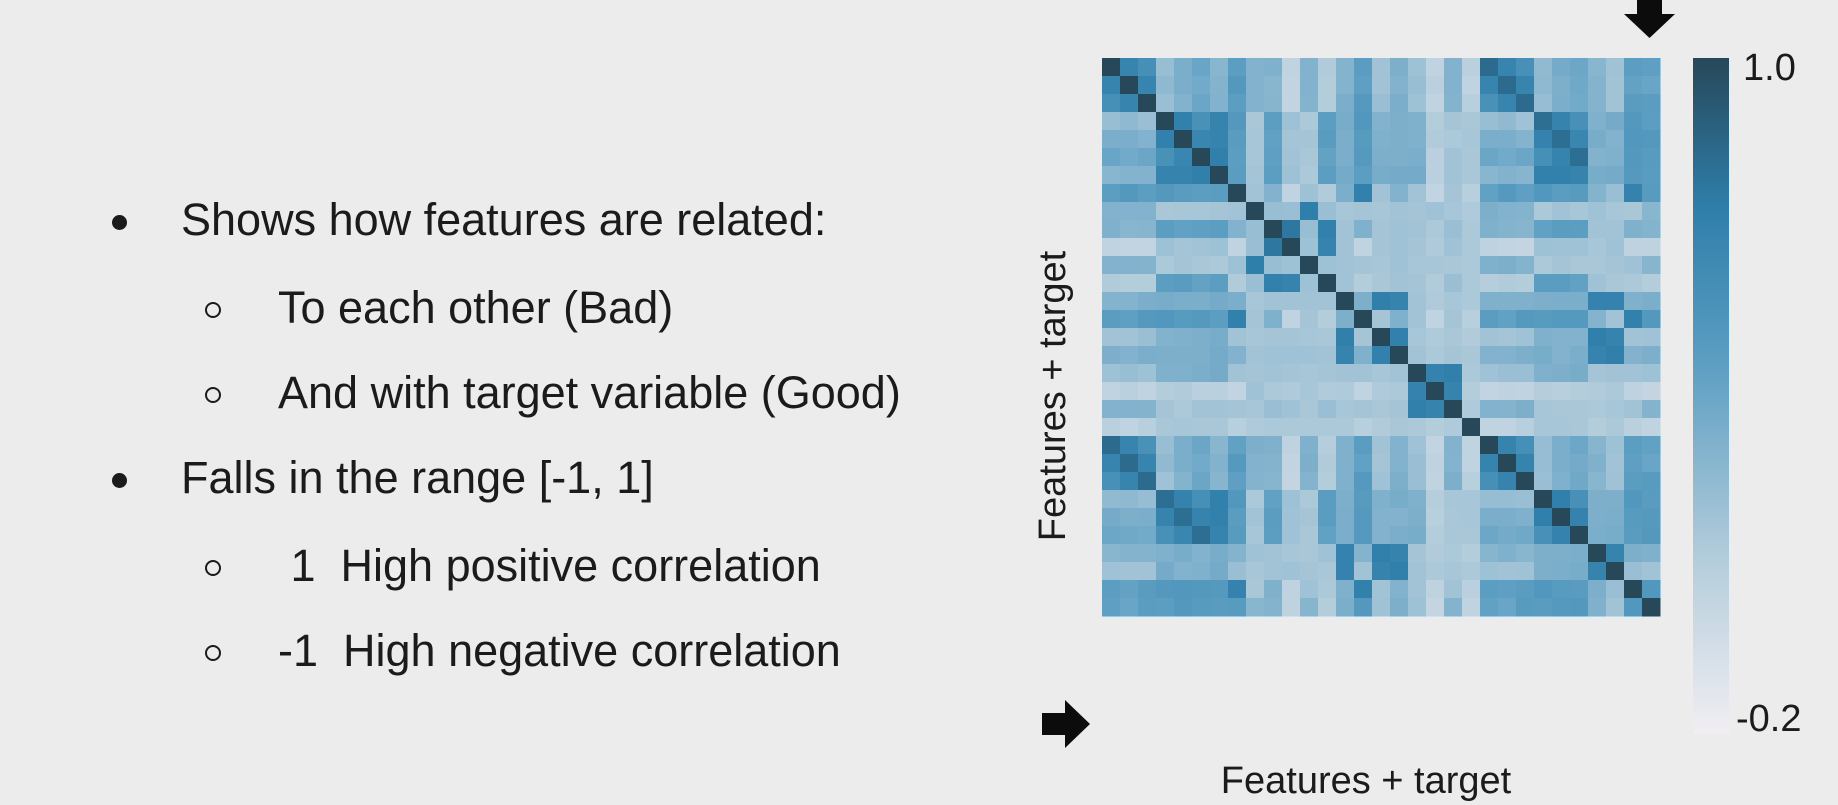  Describe the element at coordinates (1366, 781) in the screenshot. I see `x-axis-label: Features + target` at that location.